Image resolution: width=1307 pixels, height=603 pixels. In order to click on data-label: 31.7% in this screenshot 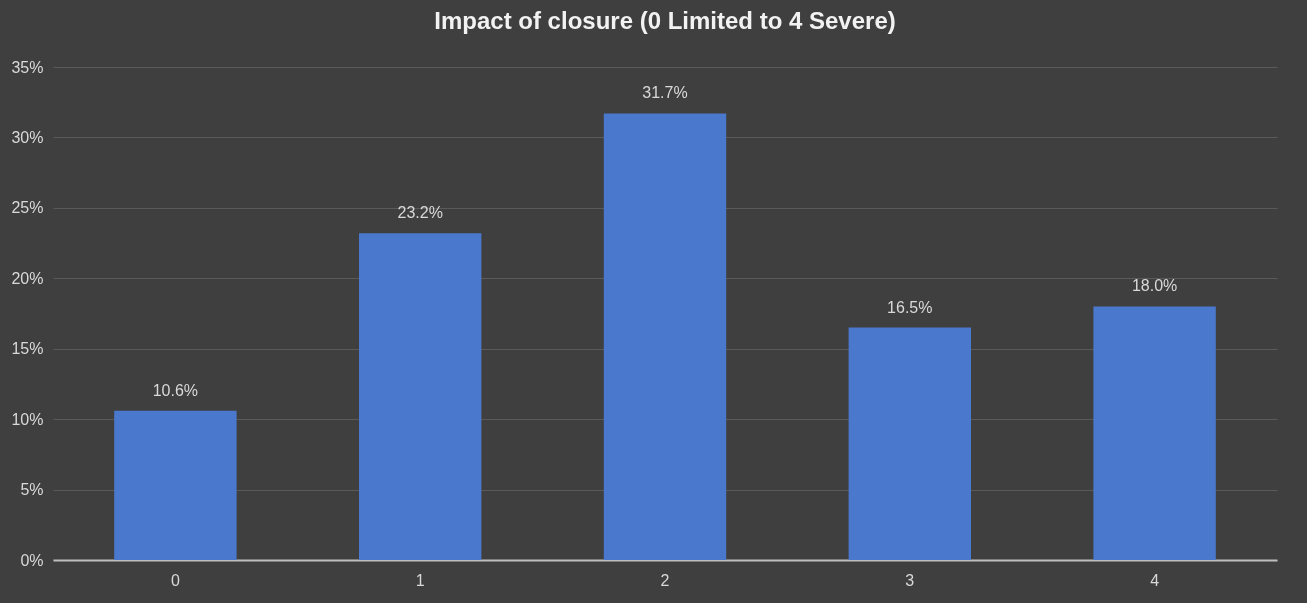, I will do `click(665, 93)`.